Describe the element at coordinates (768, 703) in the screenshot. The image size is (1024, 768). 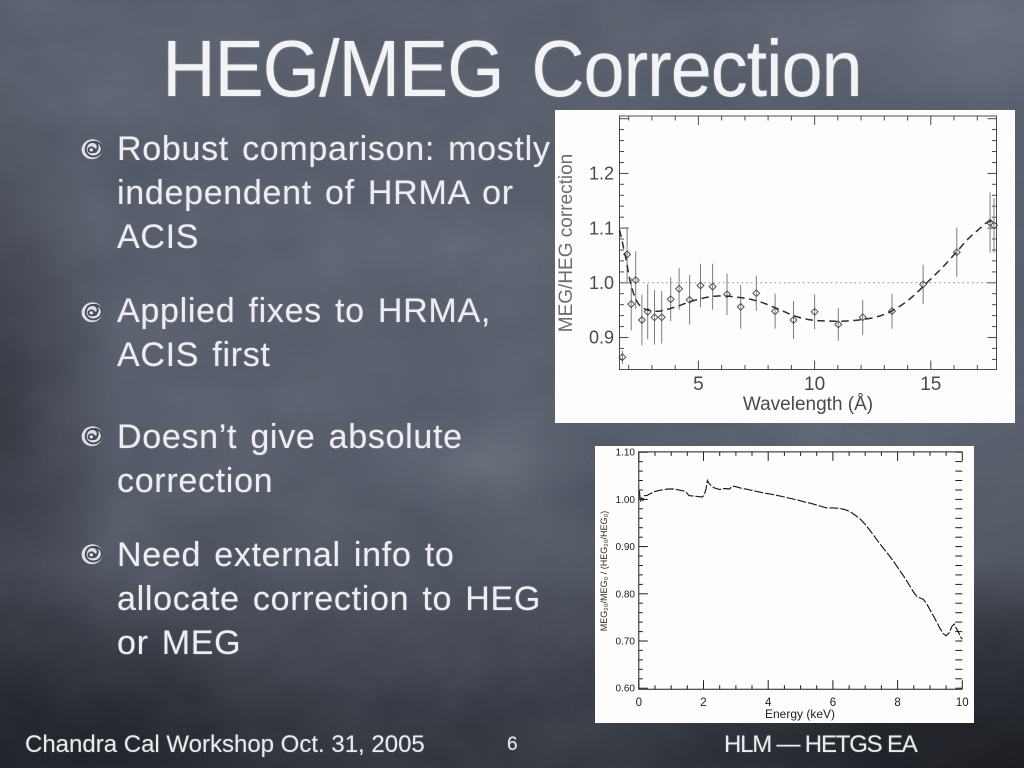
I see `svg-text: 4` at that location.